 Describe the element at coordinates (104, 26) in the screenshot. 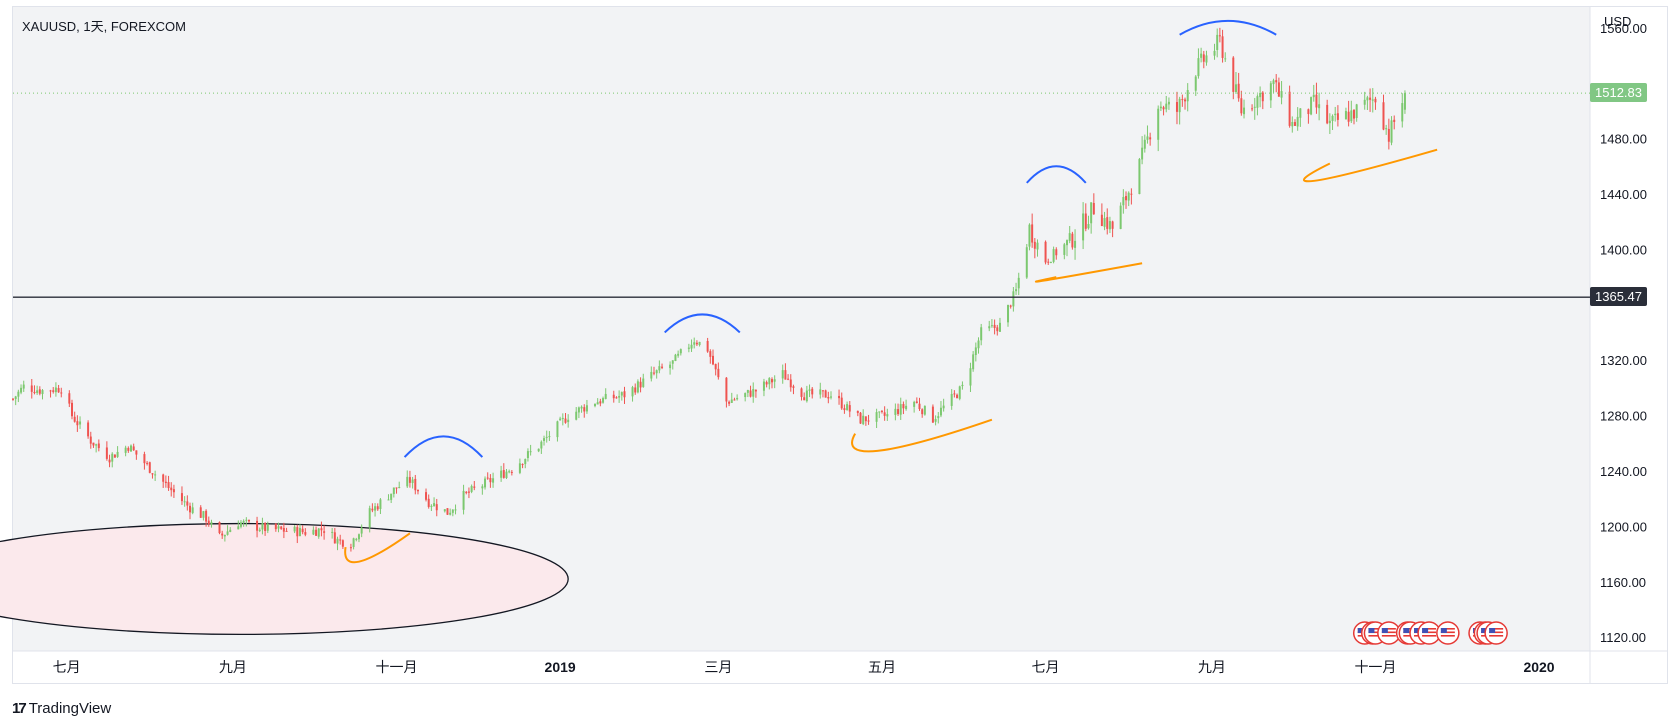

I see `symbol-title: XAUUSD, 1天, FOREXCOM` at that location.